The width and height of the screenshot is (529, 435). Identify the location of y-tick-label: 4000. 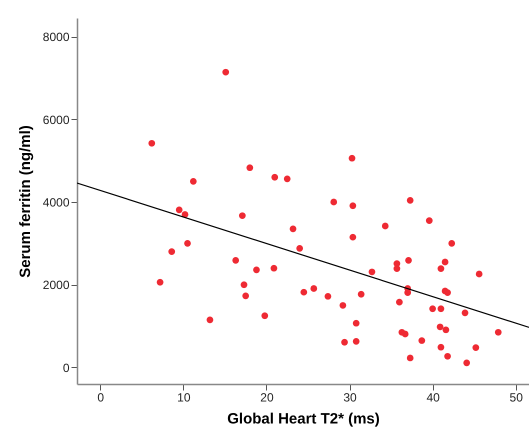
(56, 203).